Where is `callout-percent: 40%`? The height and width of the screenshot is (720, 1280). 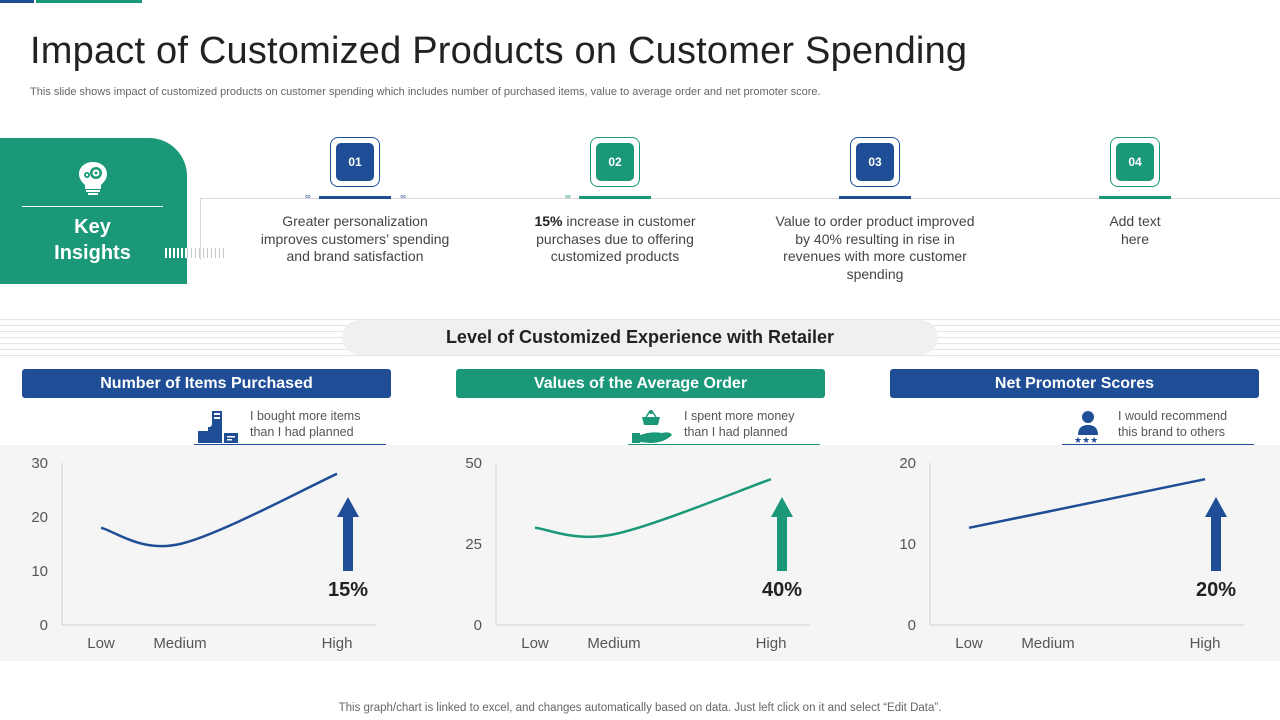
callout-percent: 40% is located at coordinates (782, 590).